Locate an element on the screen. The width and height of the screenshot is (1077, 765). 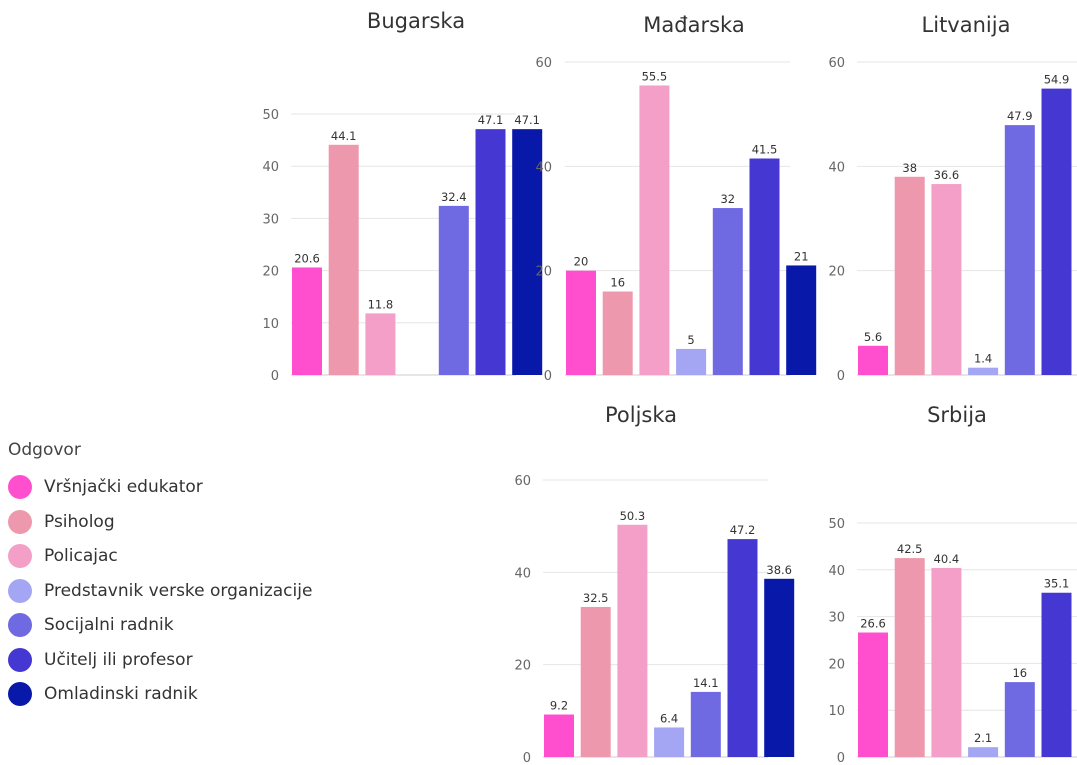
data-label: 47.9 is located at coordinates (1020, 116).